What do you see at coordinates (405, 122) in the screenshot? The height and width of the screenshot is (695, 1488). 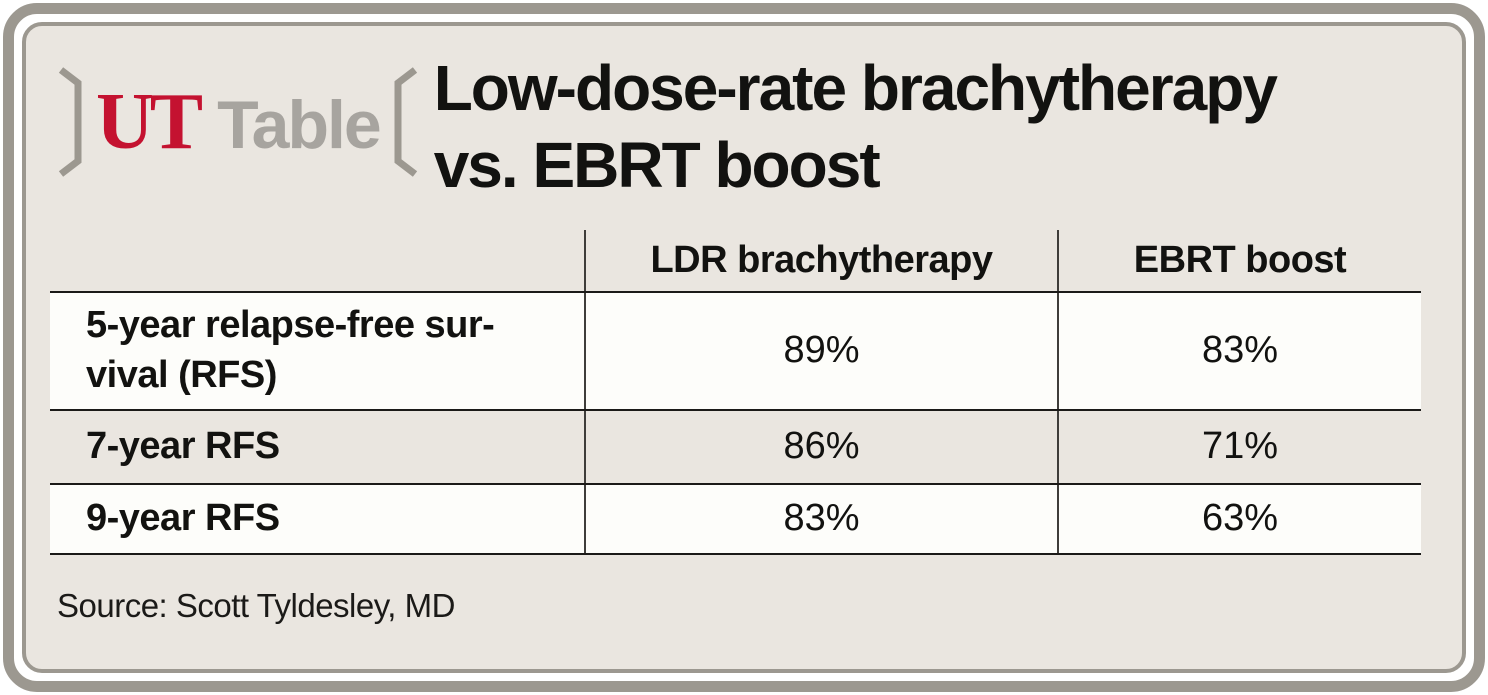 I see `logo-right-bracket-icon` at bounding box center [405, 122].